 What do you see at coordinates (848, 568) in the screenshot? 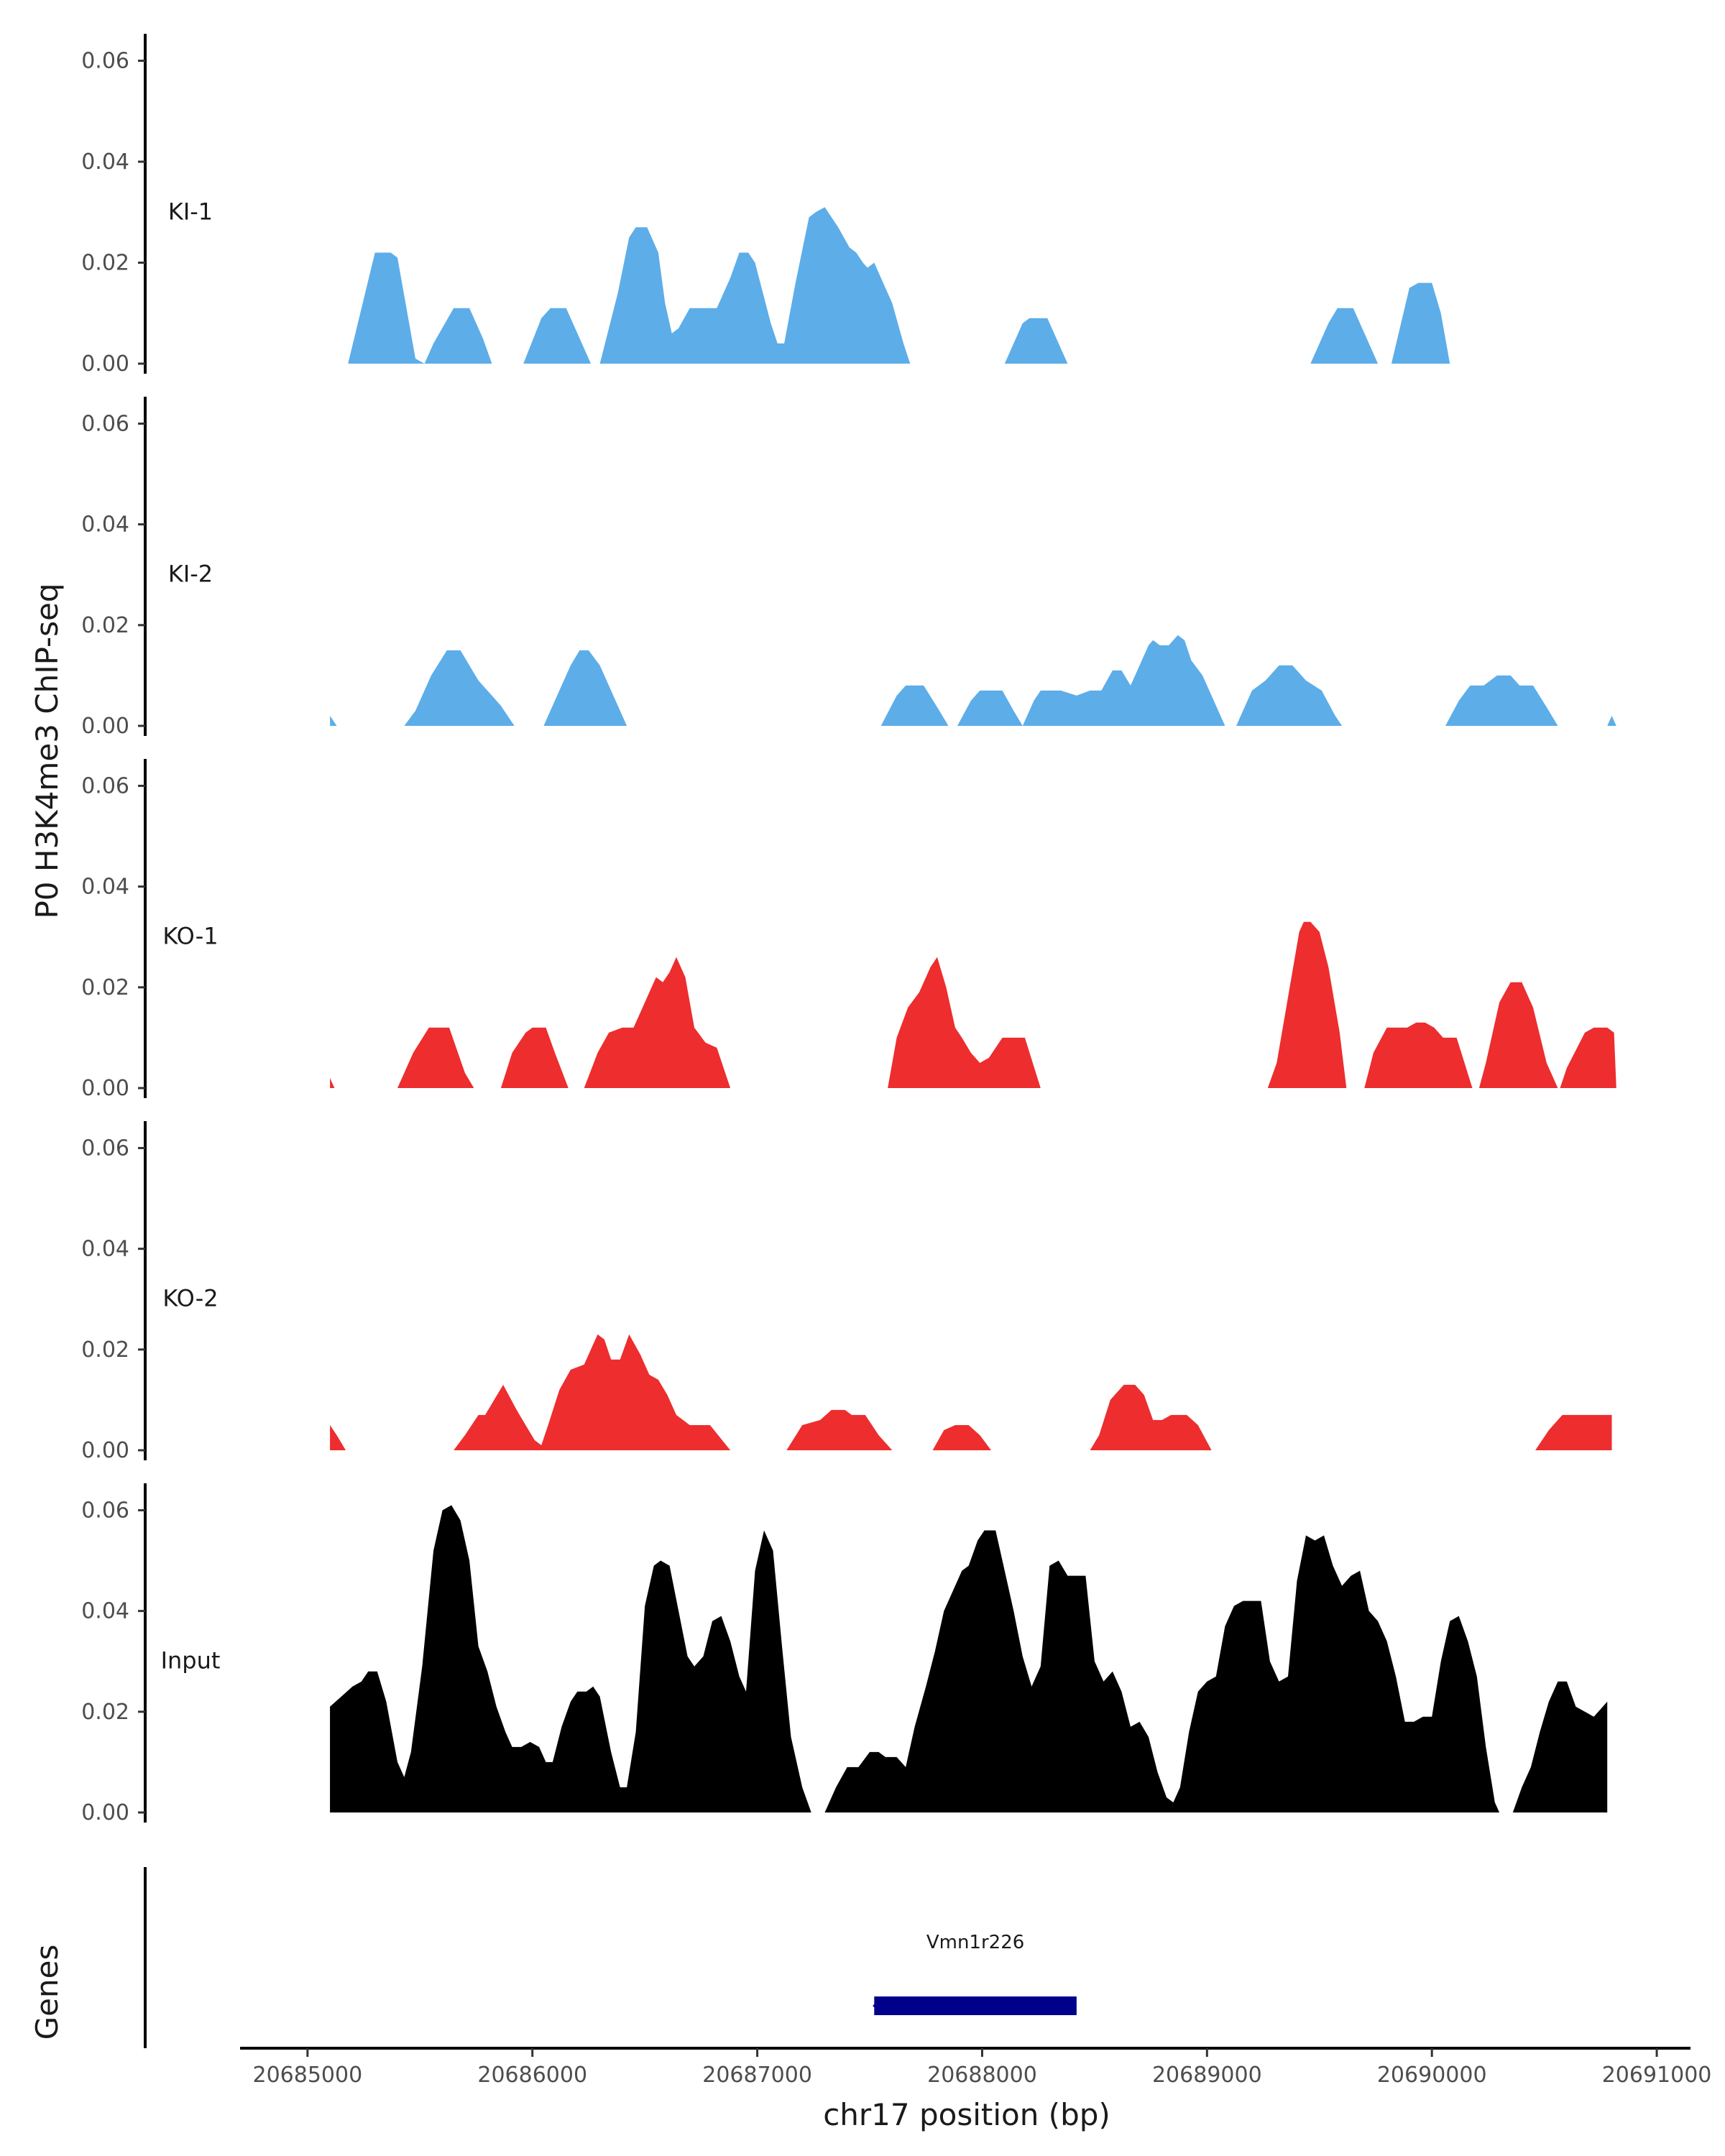
I see `track-ki-2: 0.00 0.02 0.04 0.06 KI-2` at bounding box center [848, 568].